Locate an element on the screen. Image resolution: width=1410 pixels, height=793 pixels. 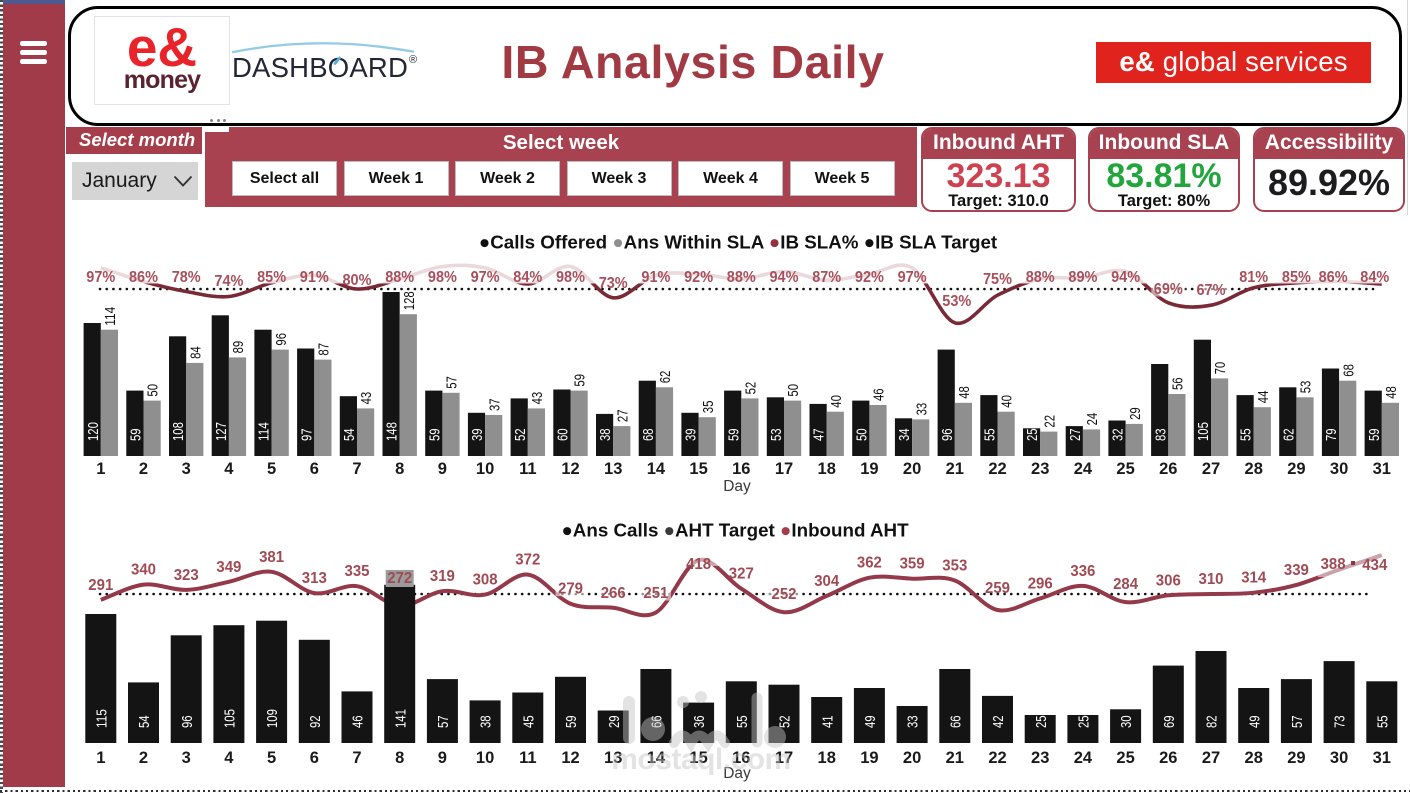
svg-text: 7 is located at coordinates (356, 469).